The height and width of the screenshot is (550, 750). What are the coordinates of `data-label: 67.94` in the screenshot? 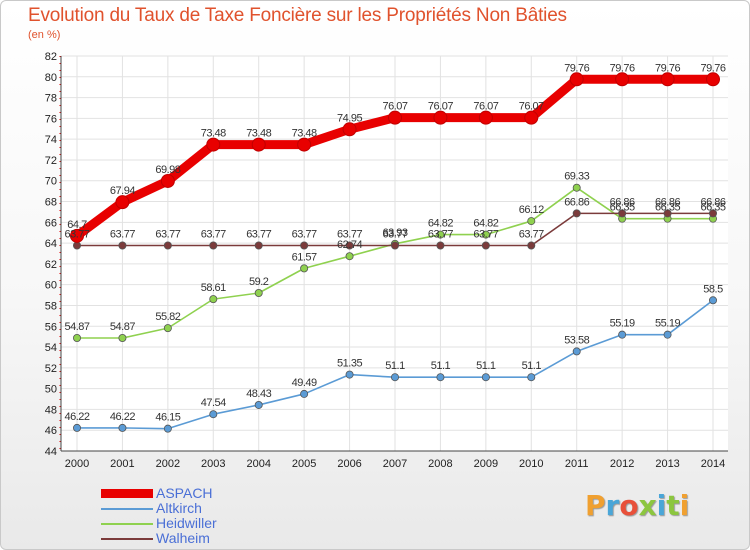 It's located at (122, 191).